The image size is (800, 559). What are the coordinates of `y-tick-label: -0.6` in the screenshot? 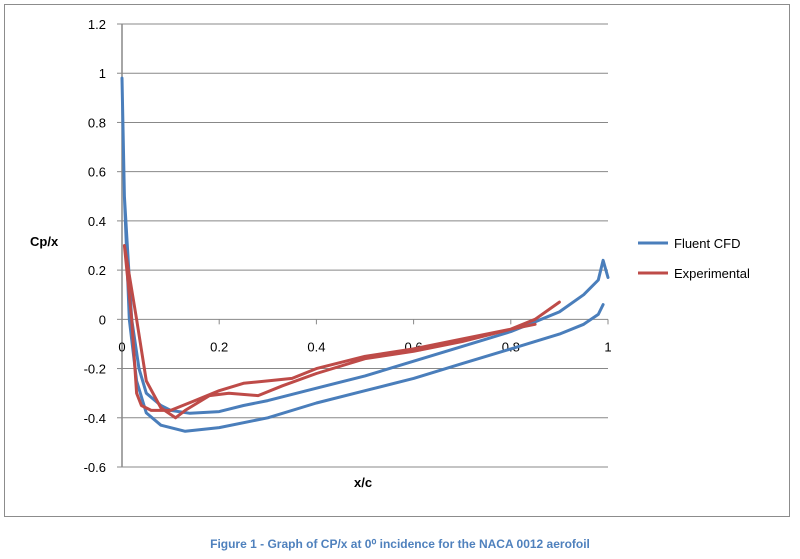 It's located at (95, 467).